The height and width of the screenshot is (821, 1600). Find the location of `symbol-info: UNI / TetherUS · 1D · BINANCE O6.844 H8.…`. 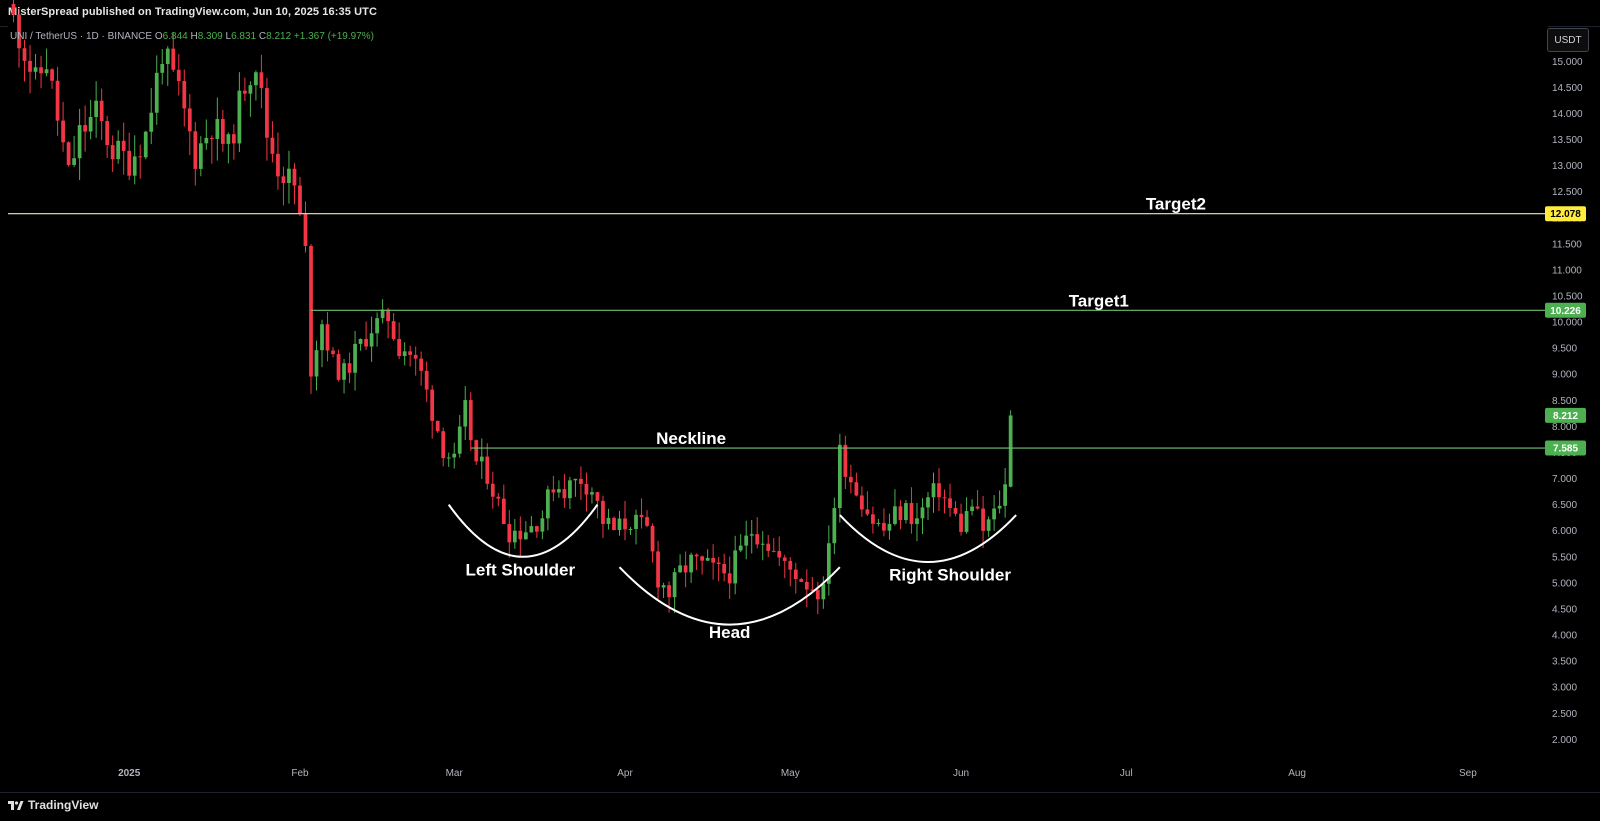

symbol-info: UNI / TetherUS · 1D · BINANCE O6.844 H8.… is located at coordinates (192, 36).